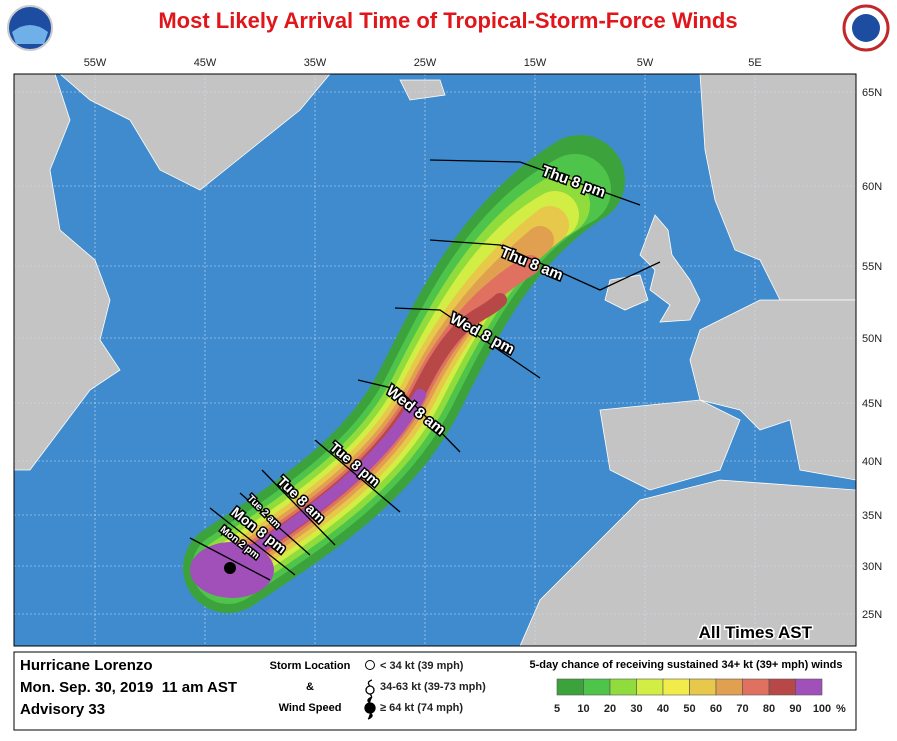 The image size is (897, 741). What do you see at coordinates (230, 568) in the screenshot?
I see `storm-symbol` at bounding box center [230, 568].